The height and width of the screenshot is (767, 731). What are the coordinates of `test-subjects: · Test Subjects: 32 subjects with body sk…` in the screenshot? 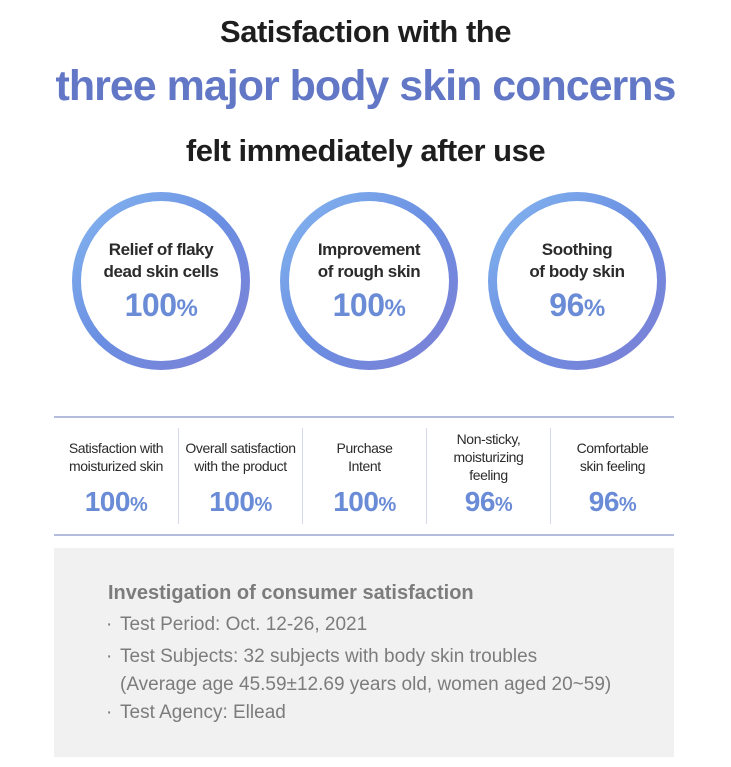 It's located at (321, 657).